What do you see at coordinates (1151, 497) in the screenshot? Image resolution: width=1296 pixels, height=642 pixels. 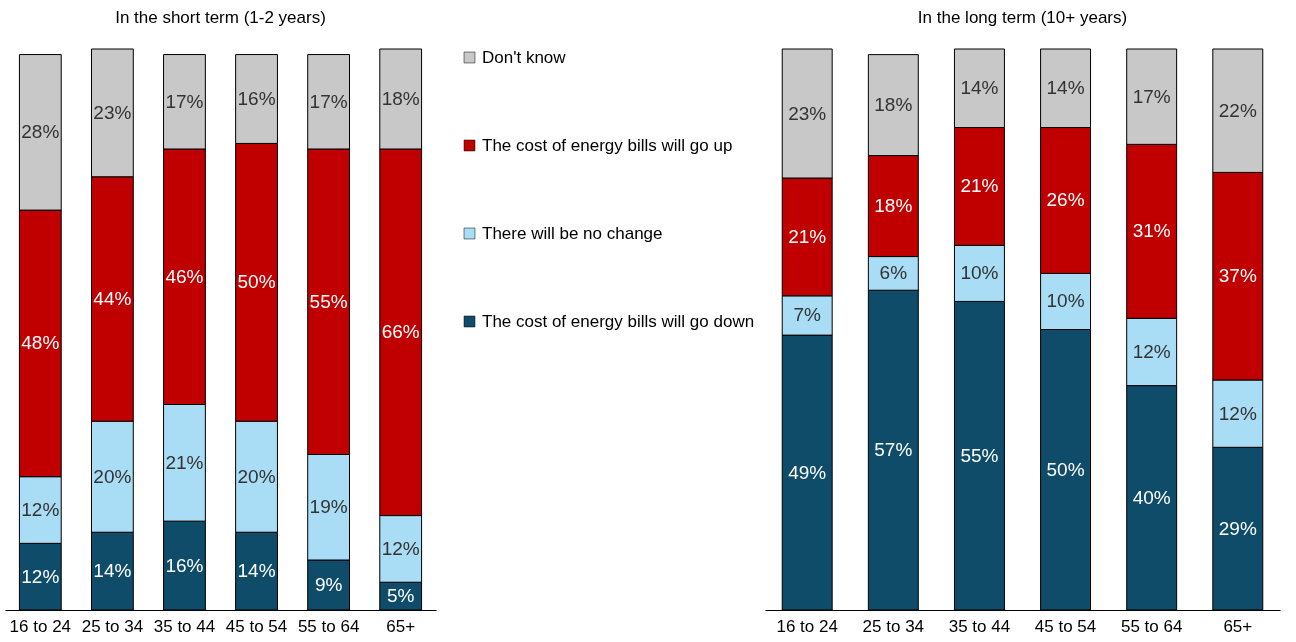 I see `data-label: 40%` at bounding box center [1151, 497].